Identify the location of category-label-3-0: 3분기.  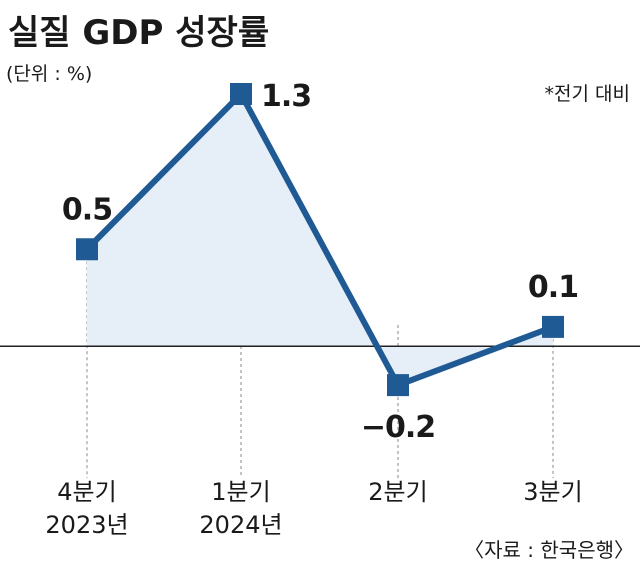
(552, 492).